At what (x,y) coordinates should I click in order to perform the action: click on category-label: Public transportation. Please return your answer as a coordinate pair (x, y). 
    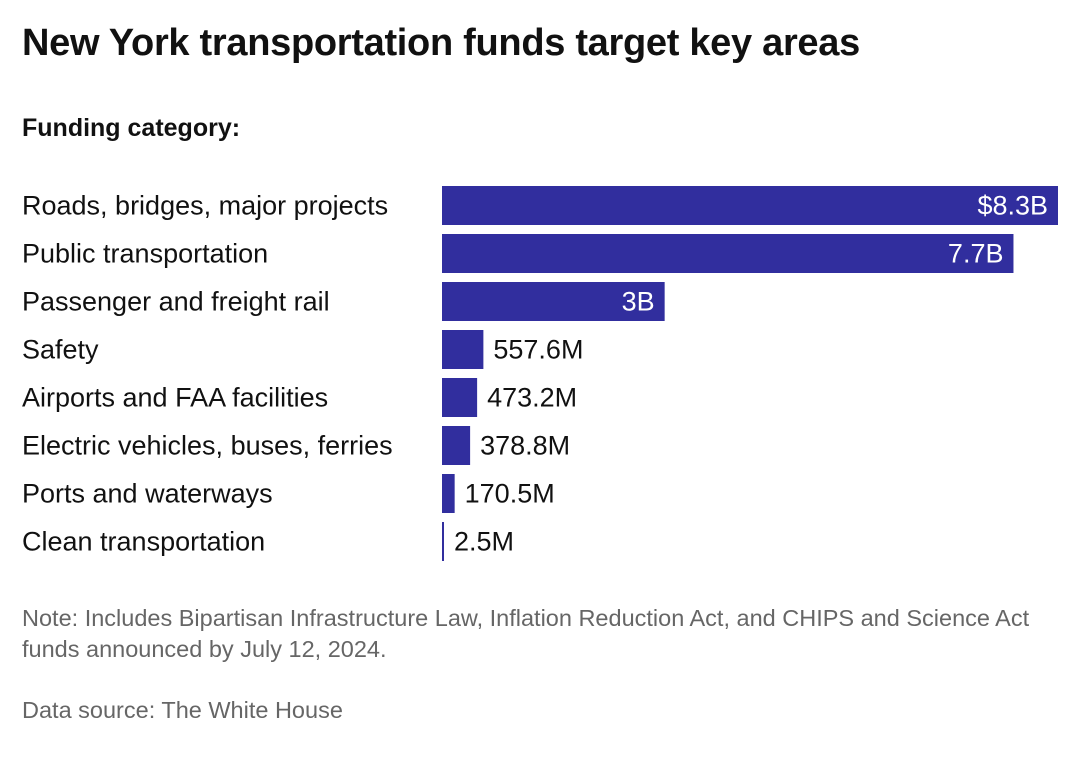
    Looking at the image, I should click on (145, 254).